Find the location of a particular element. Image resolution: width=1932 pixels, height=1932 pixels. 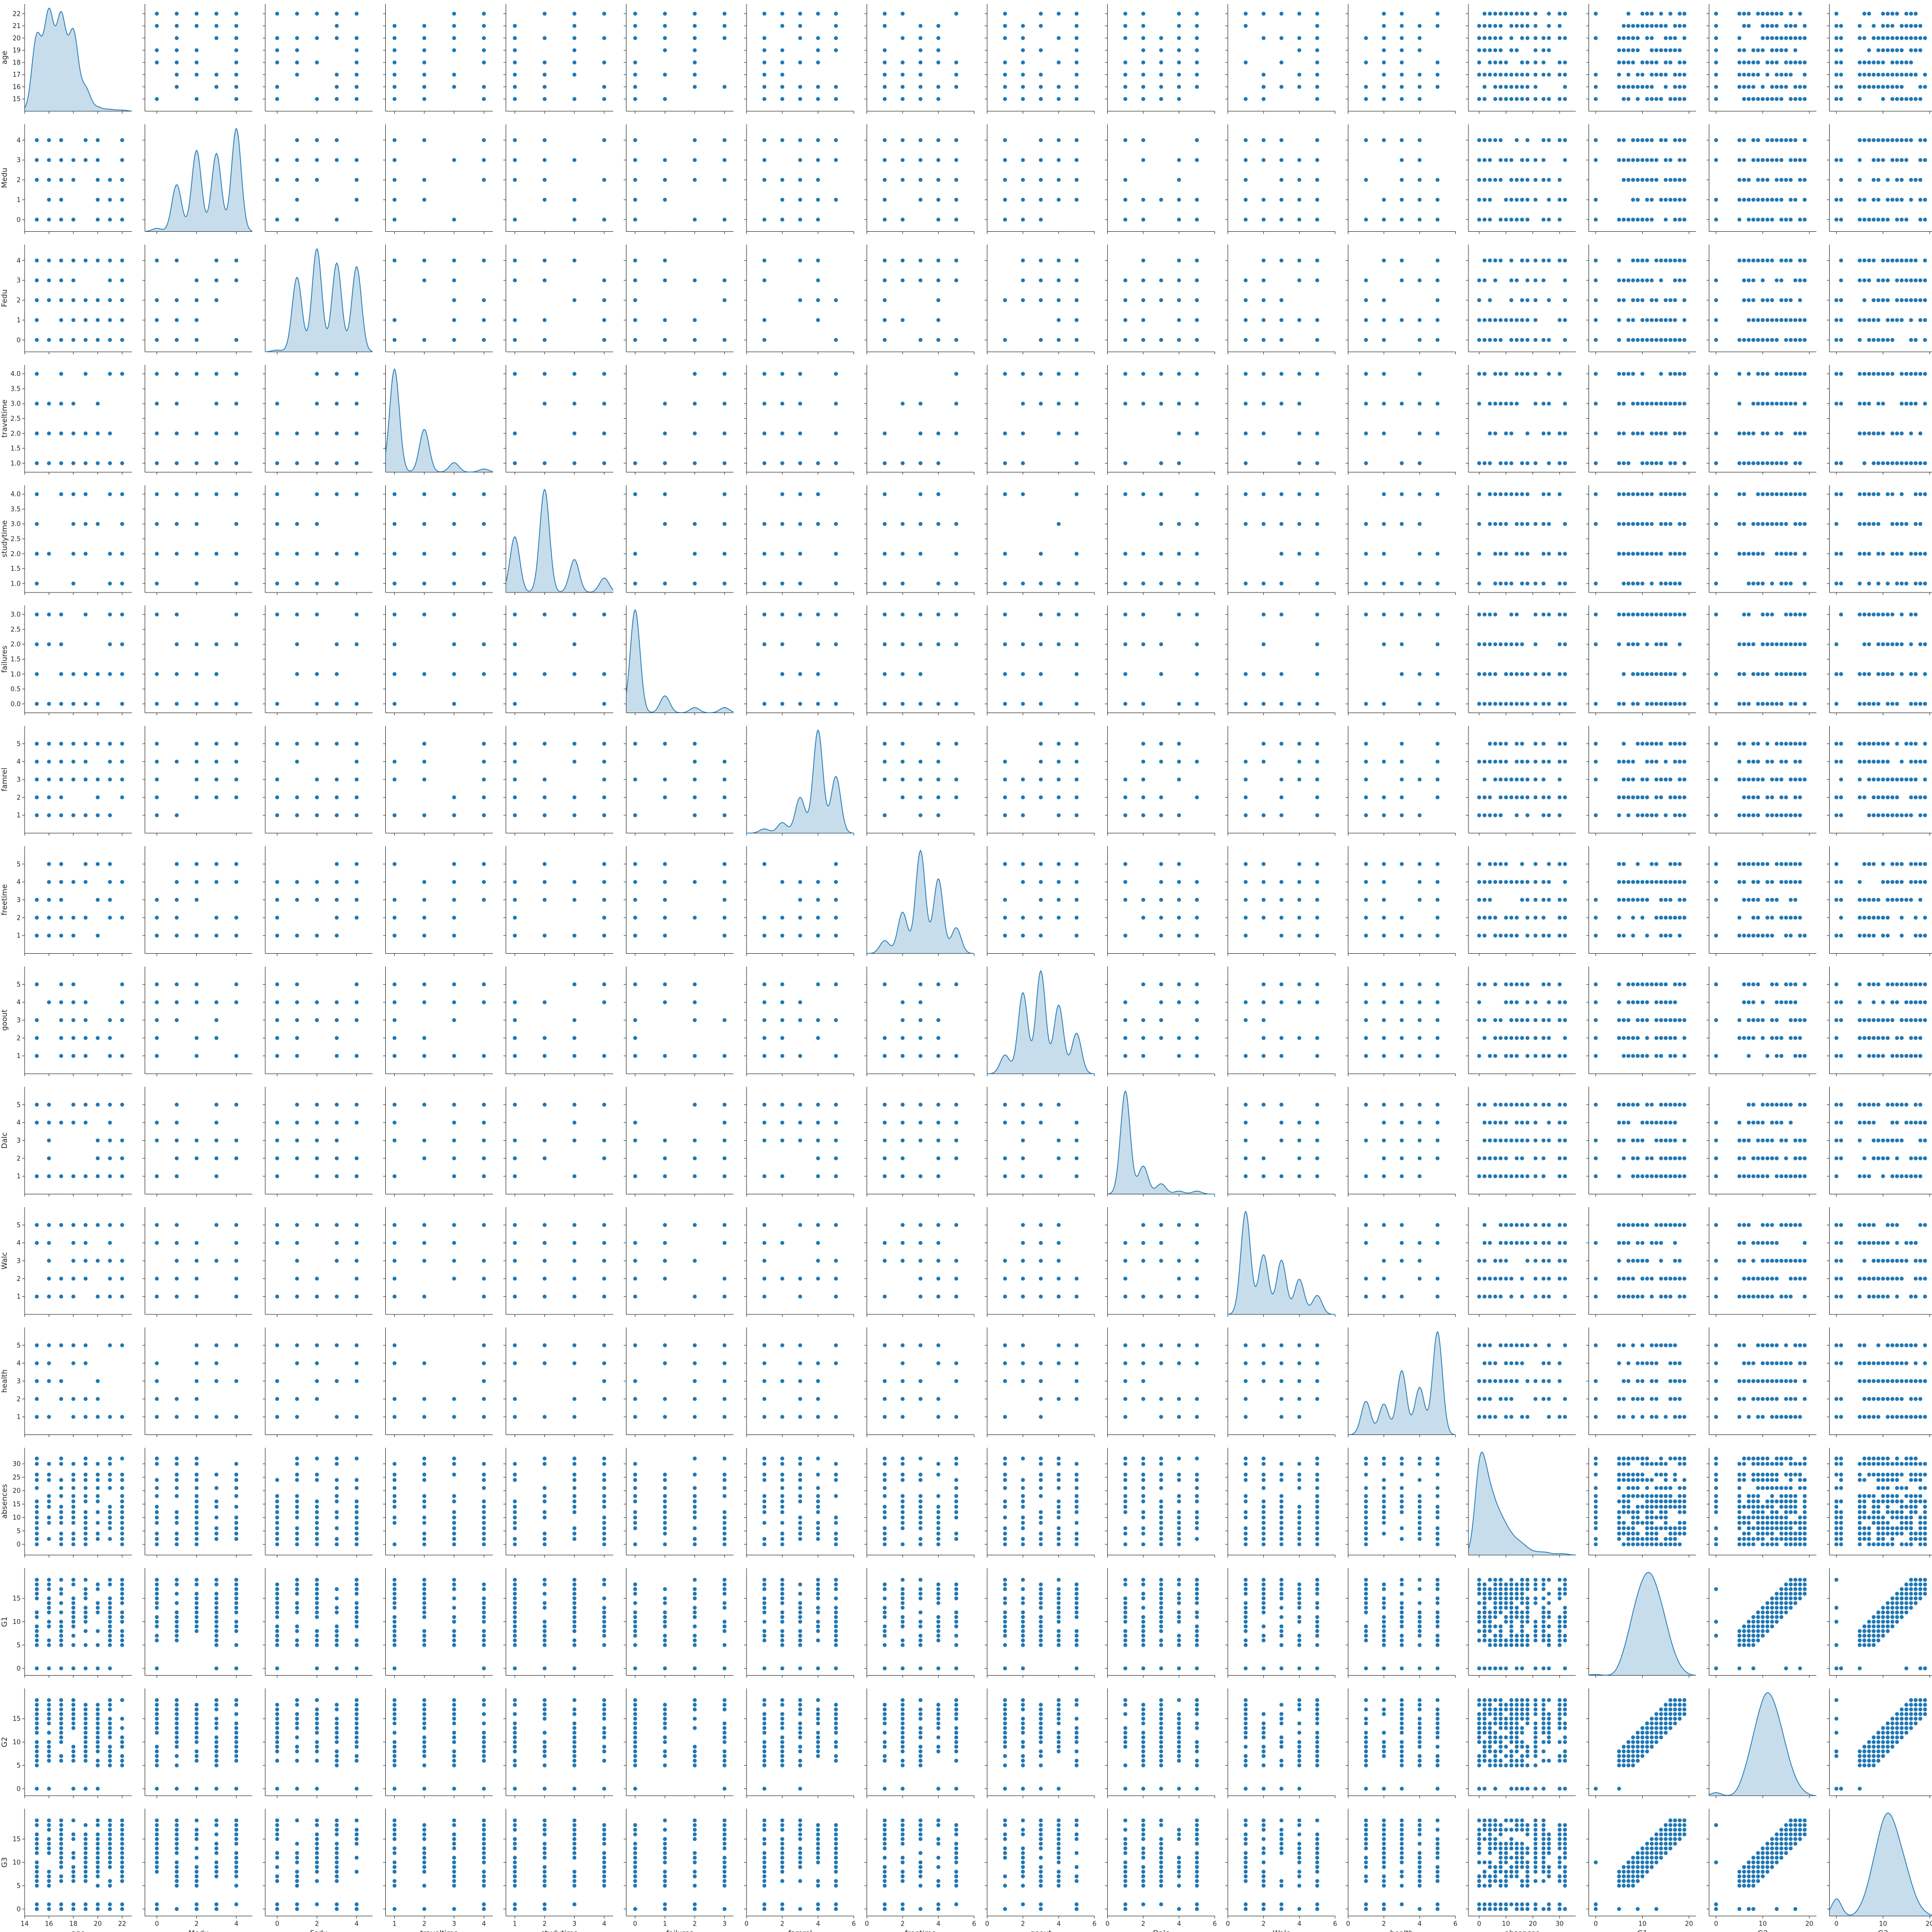

y-axis-label: traveltime is located at coordinates (4, 419).